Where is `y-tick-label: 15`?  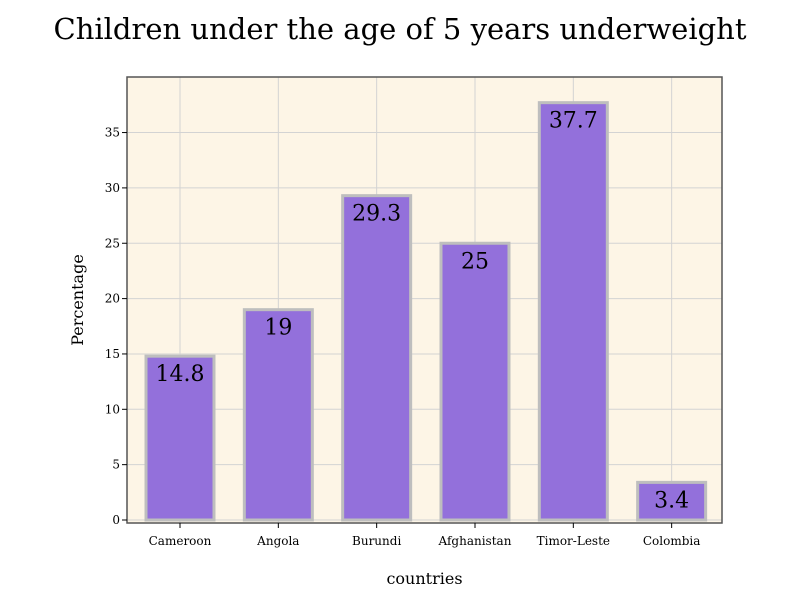 y-tick-label: 15 is located at coordinates (112, 354).